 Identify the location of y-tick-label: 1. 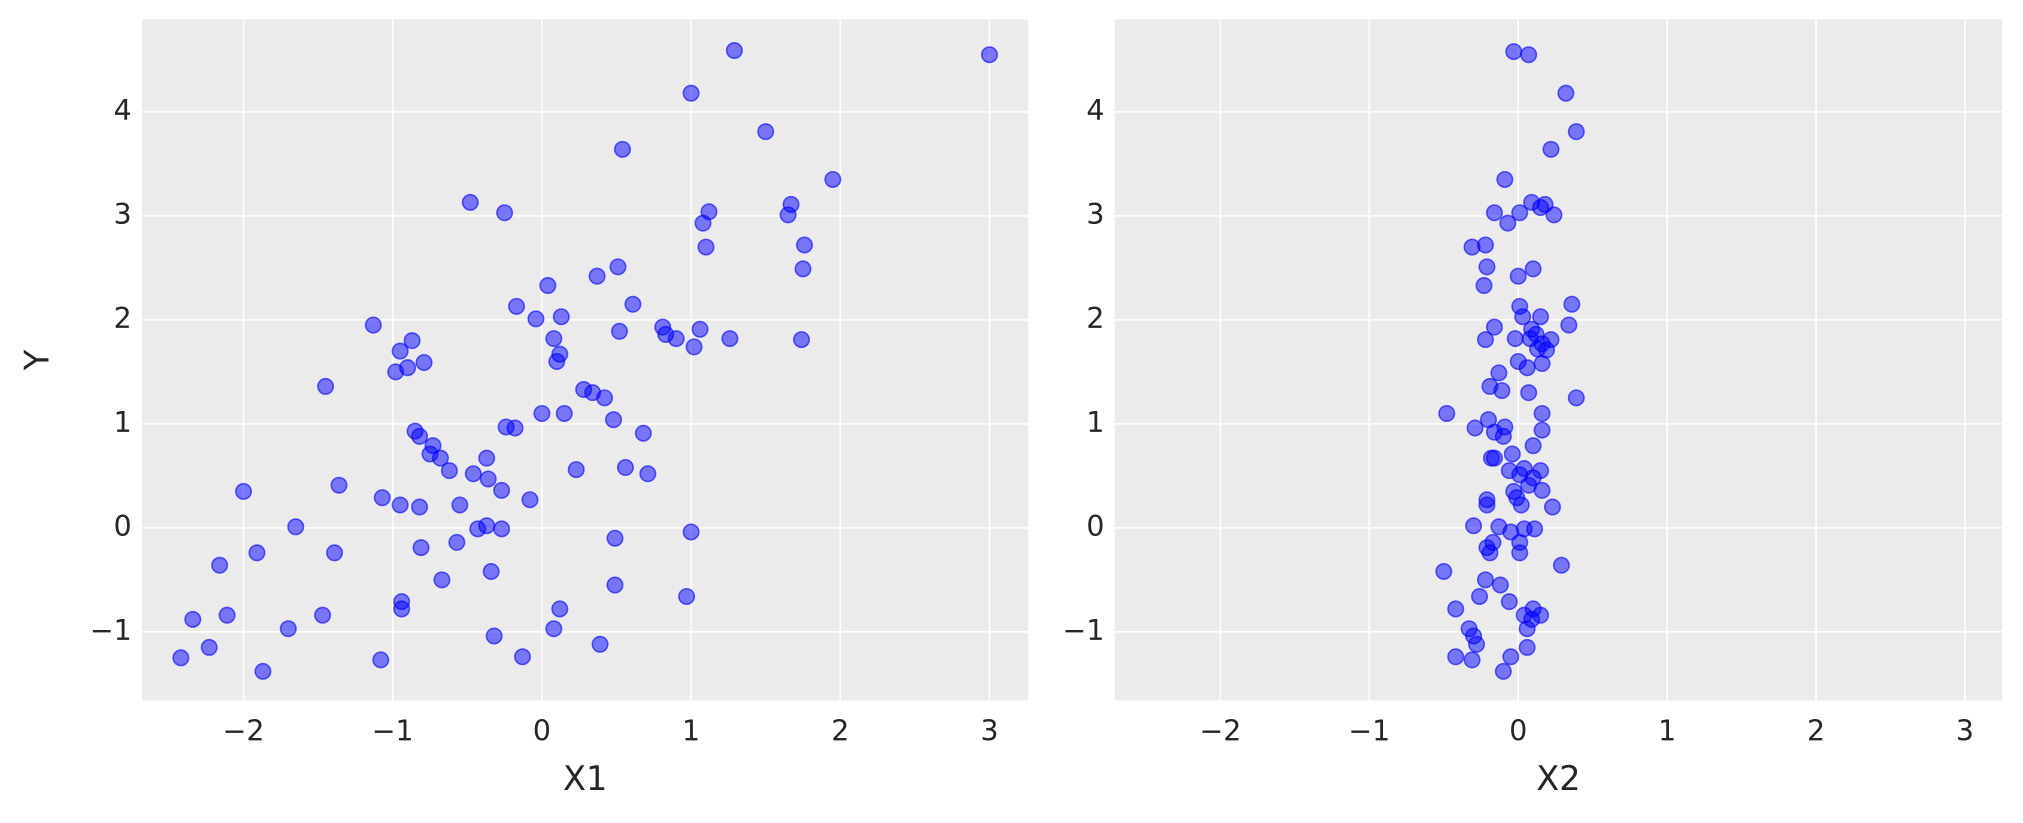
(123, 422).